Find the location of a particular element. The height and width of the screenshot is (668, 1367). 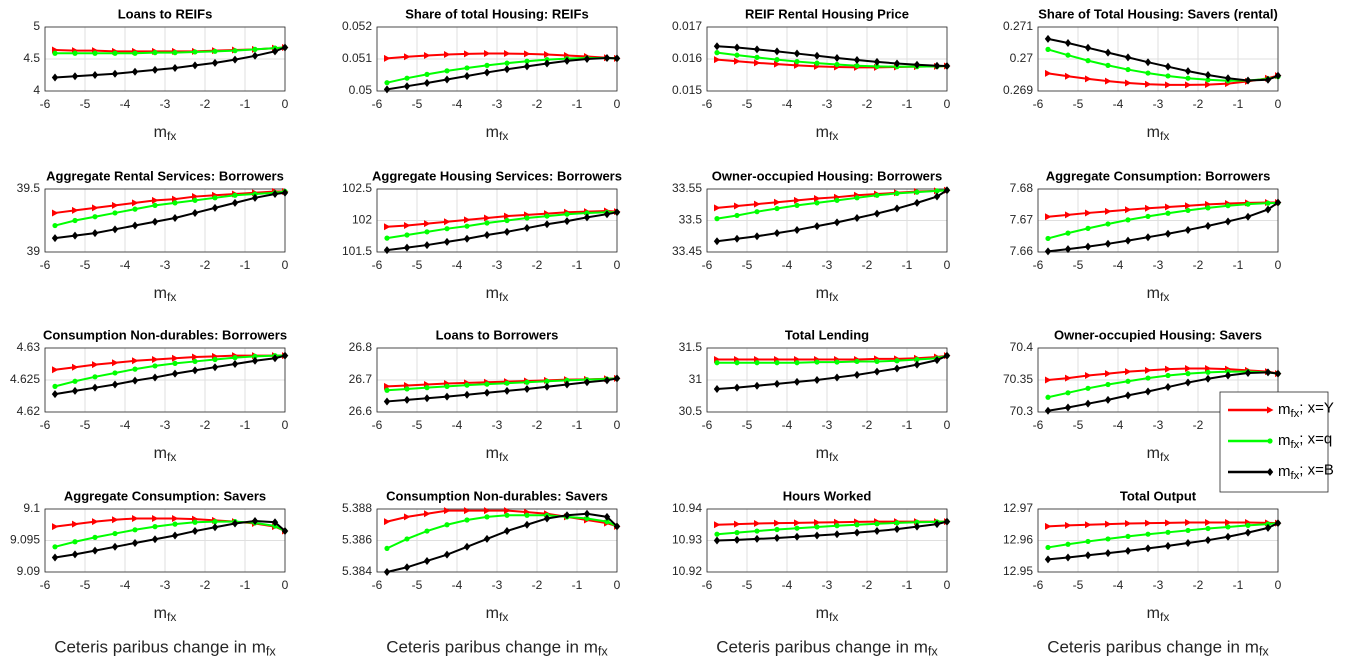

x-axis-label: mfx is located at coordinates (827, 133).